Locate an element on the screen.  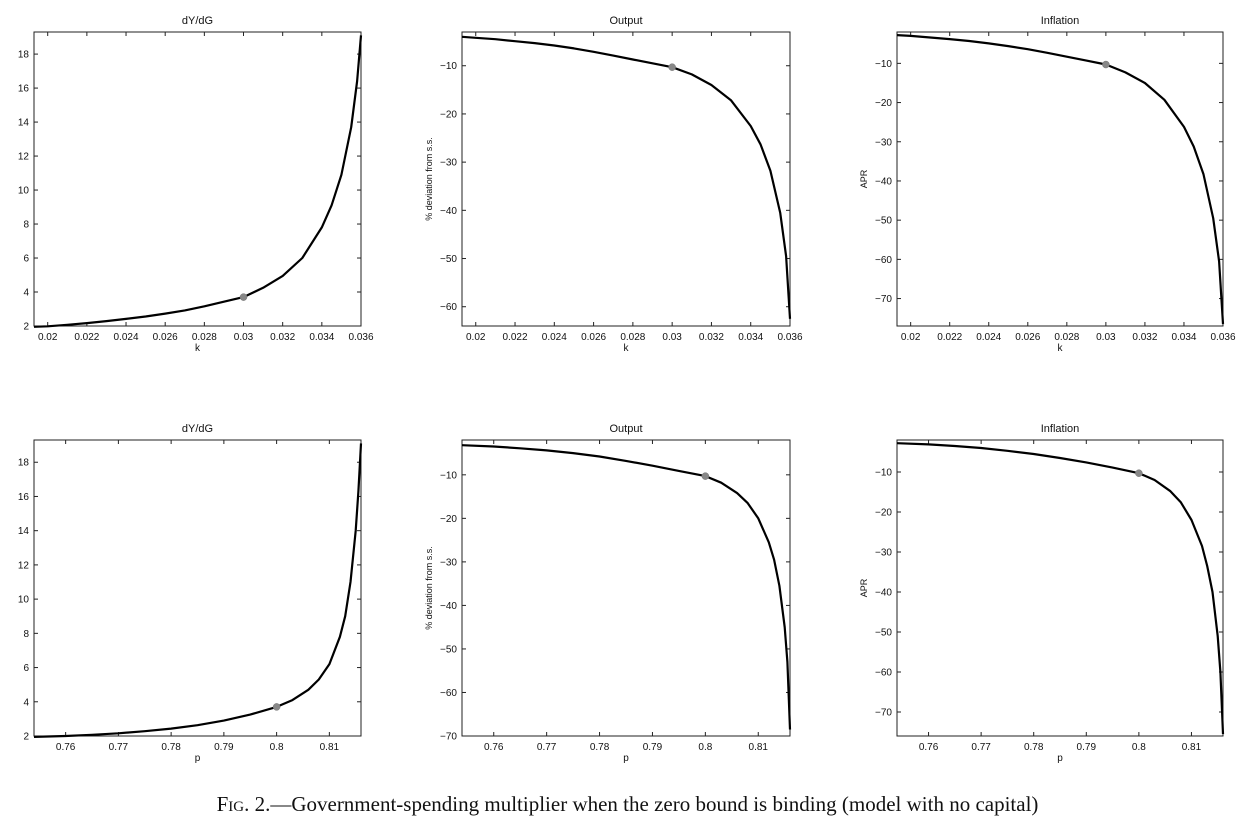
x-tick-label: 0.02 is located at coordinates (48, 337).